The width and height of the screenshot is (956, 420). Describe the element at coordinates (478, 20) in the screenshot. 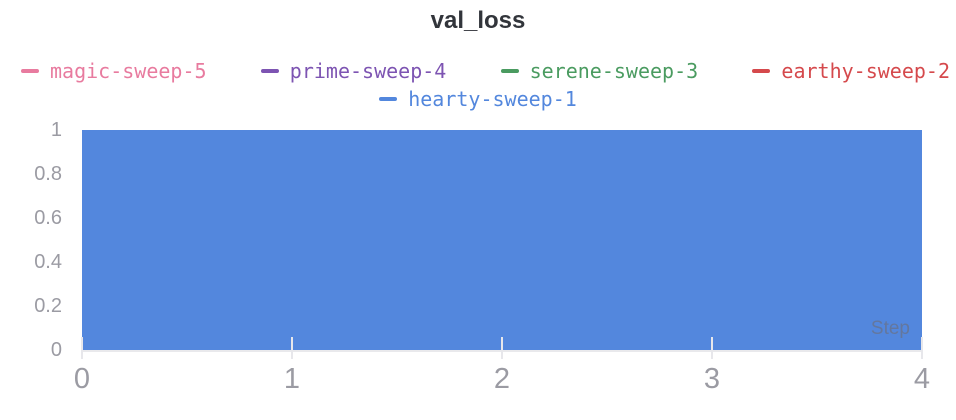

I see `chart-title: val_loss` at that location.